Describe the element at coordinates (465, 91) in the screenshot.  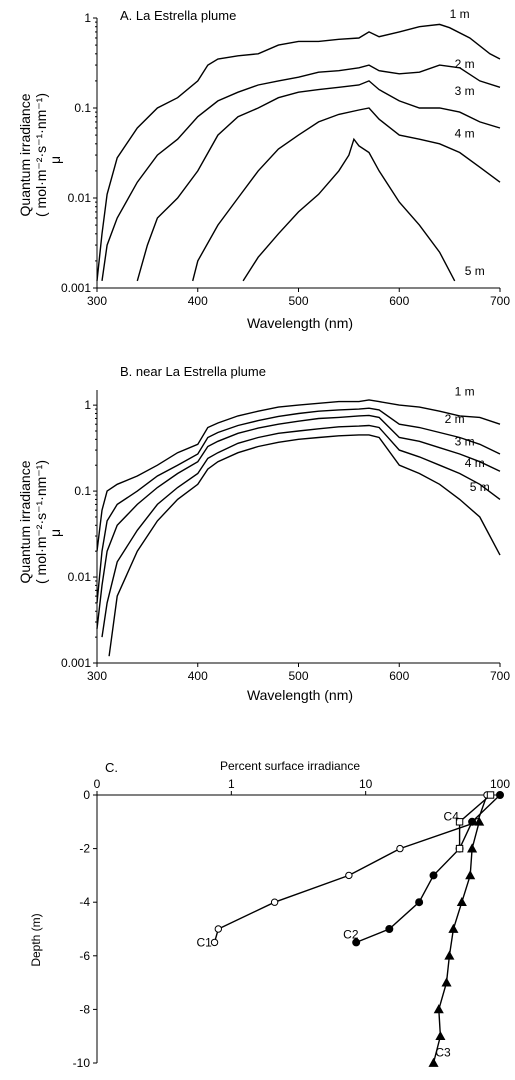
I see `panel-a-curve-label: 3 m` at that location.